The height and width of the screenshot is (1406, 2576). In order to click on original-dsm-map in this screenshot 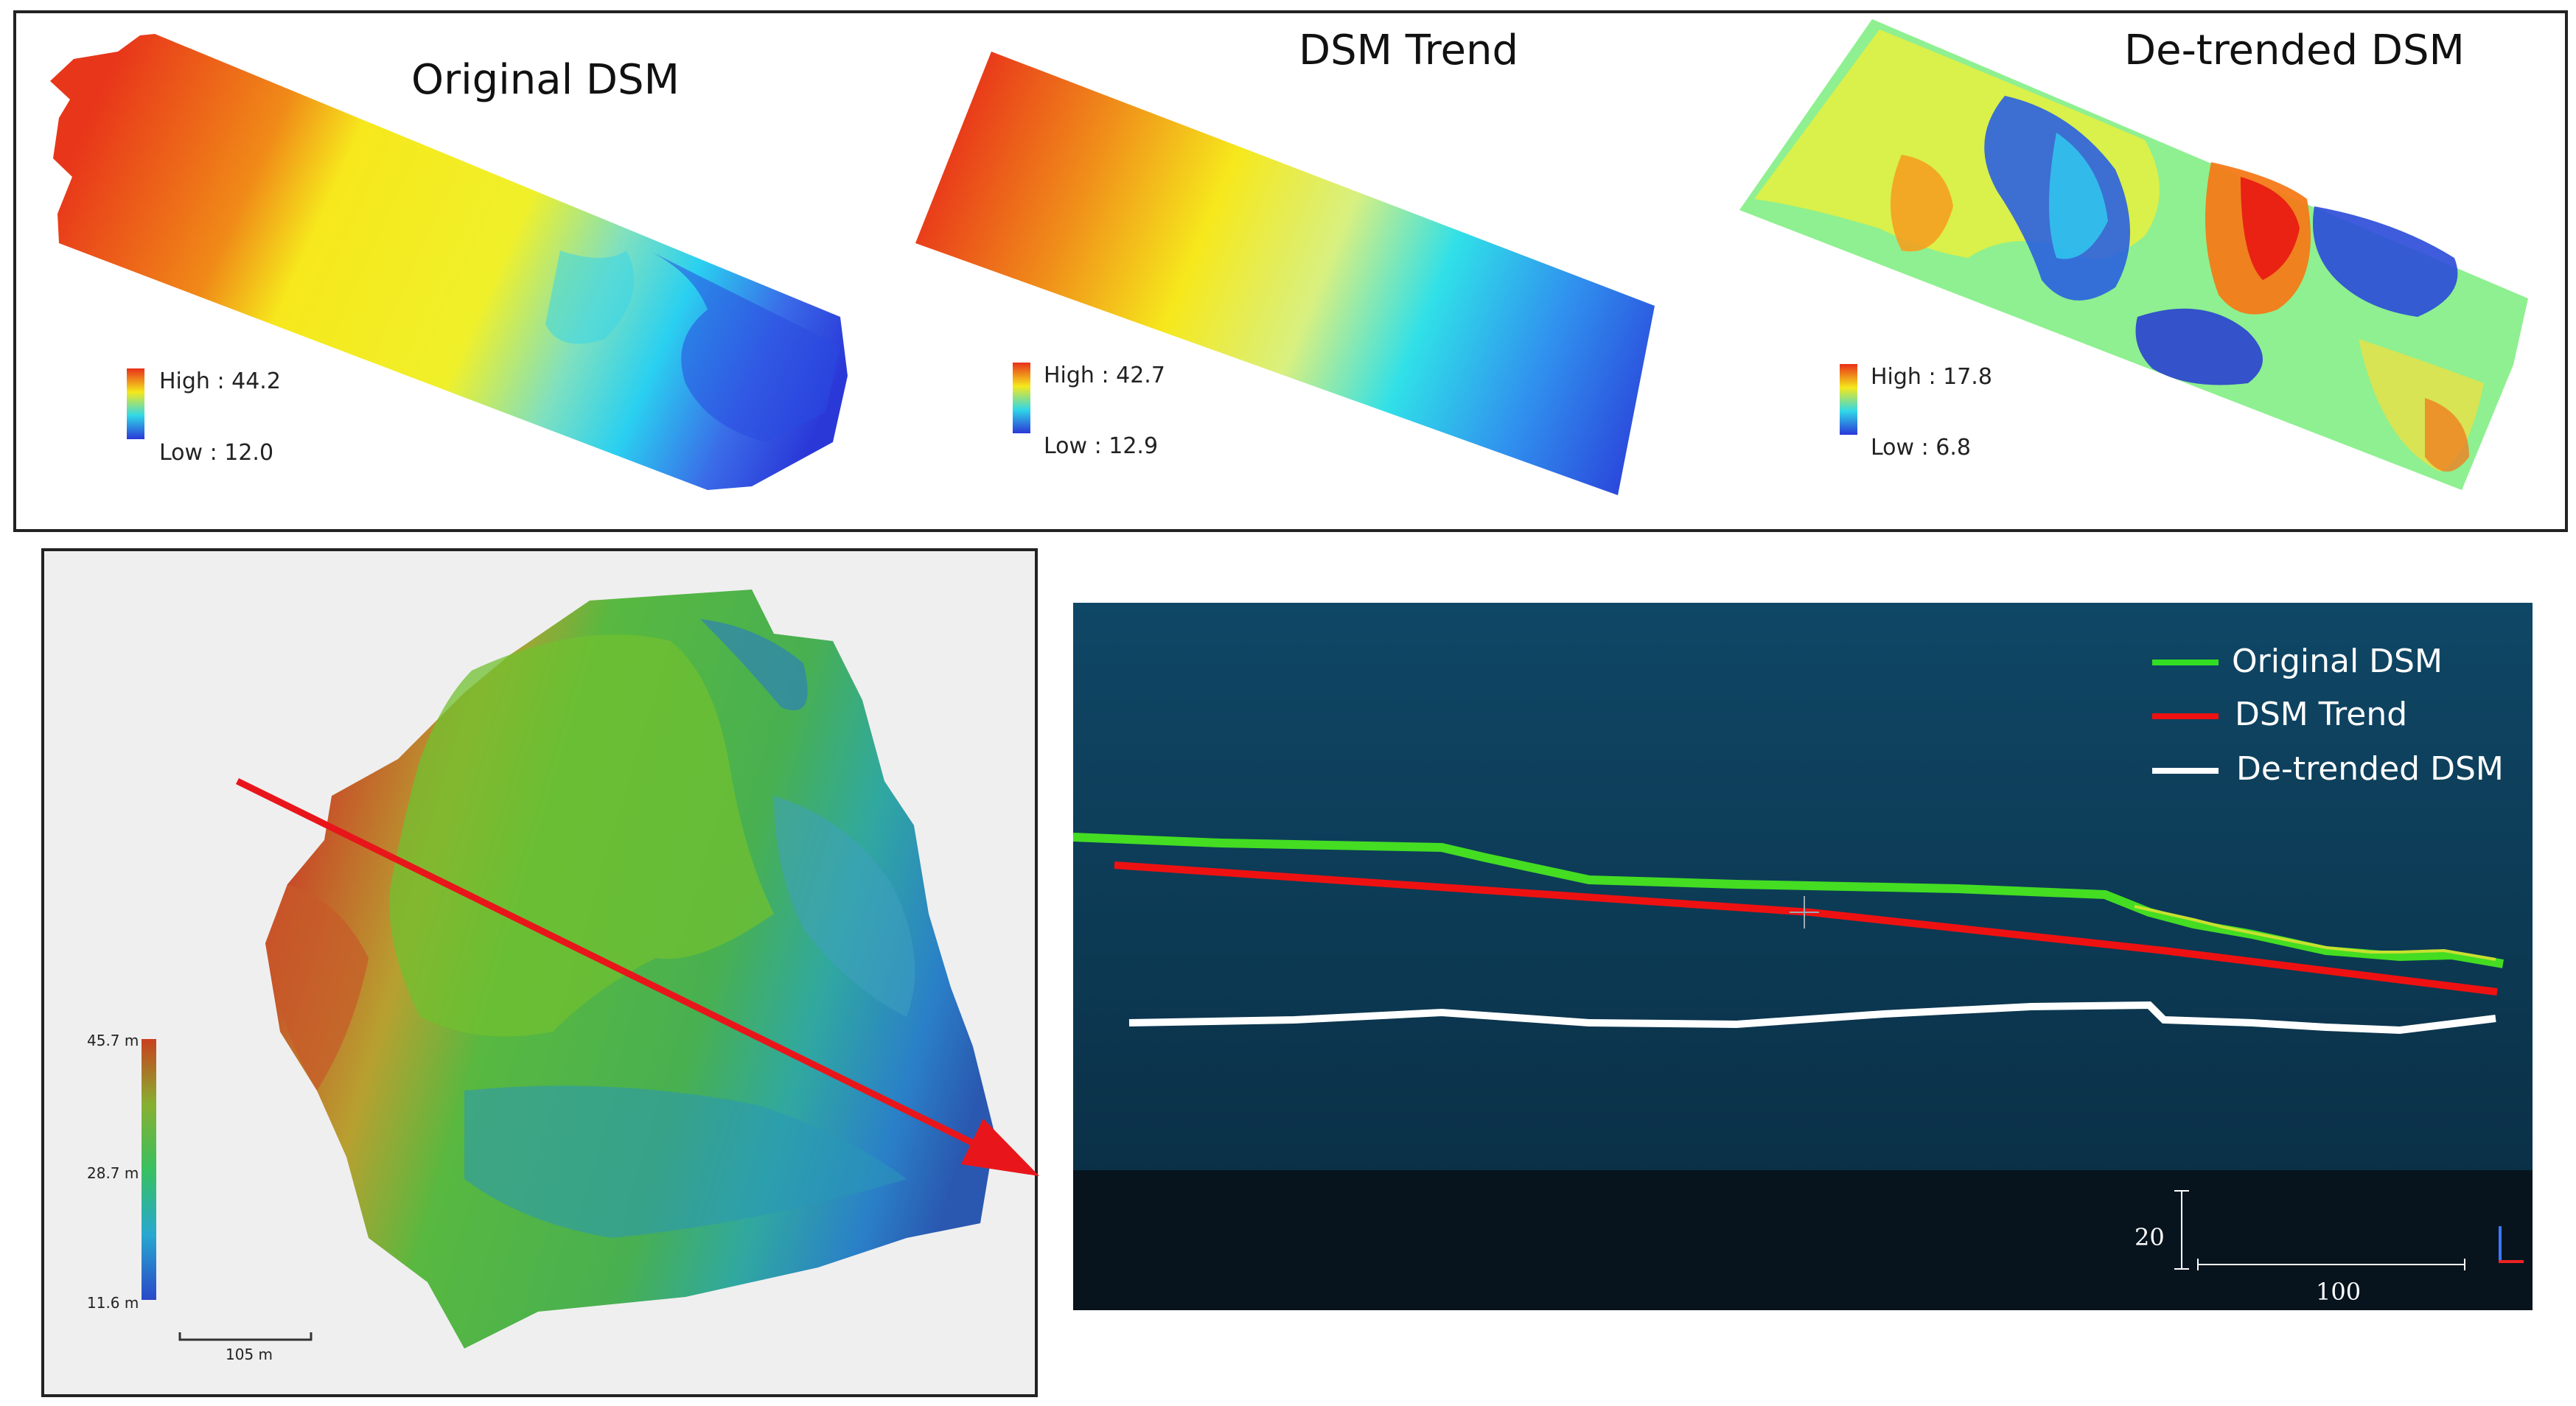, I will do `click(449, 262)`.